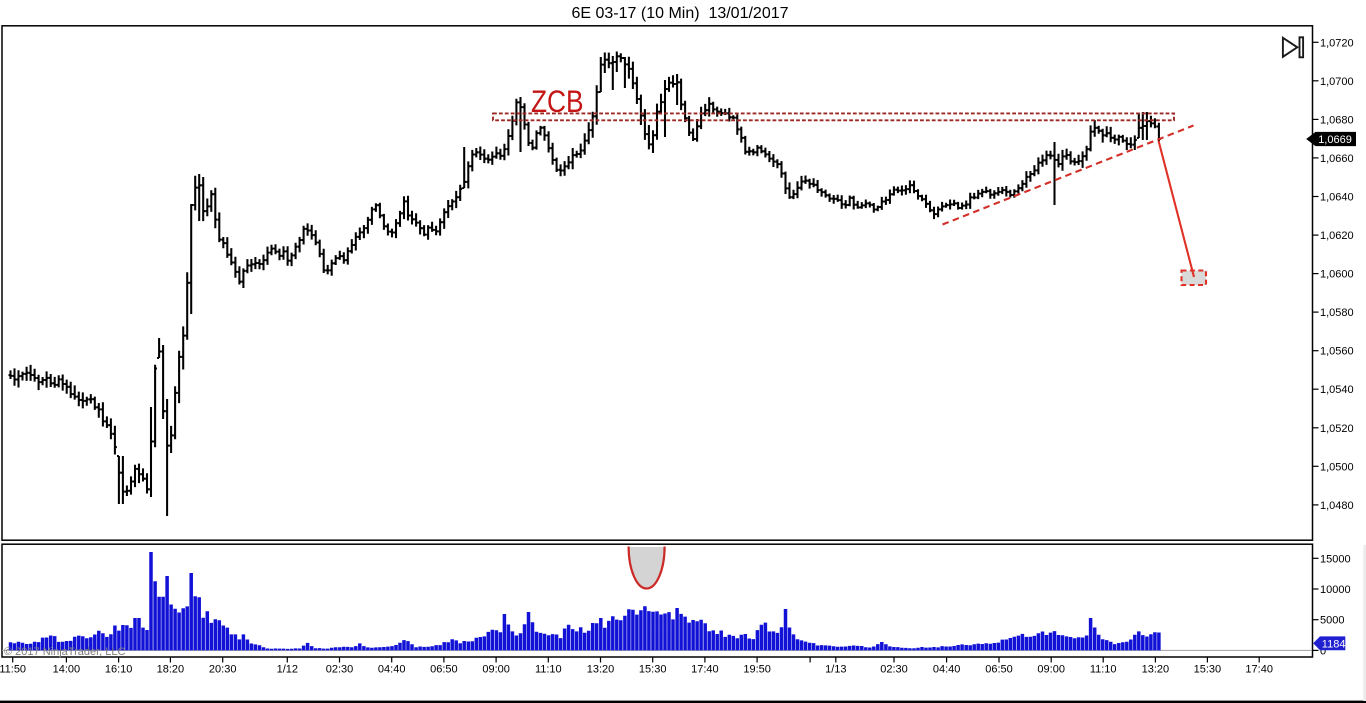 The height and width of the screenshot is (703, 1366). I want to click on svg-text: 1,0700, so click(1337, 82).